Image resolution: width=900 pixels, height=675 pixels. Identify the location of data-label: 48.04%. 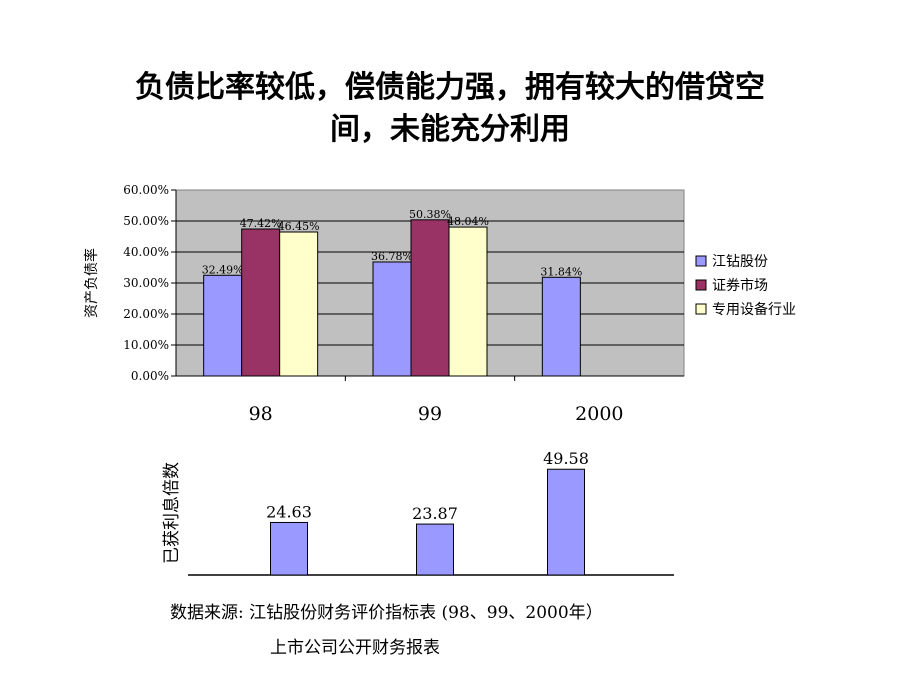
(468, 221).